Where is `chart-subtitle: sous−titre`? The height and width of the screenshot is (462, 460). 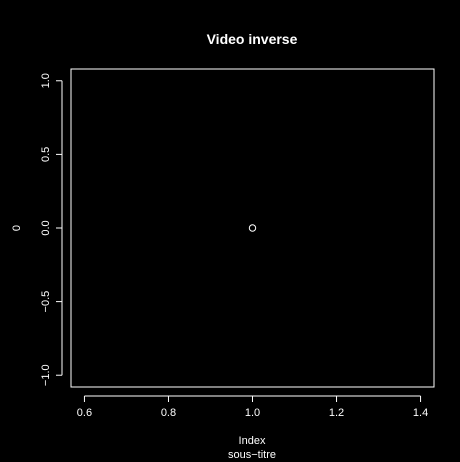 chart-subtitle: sous−titre is located at coordinates (252, 455).